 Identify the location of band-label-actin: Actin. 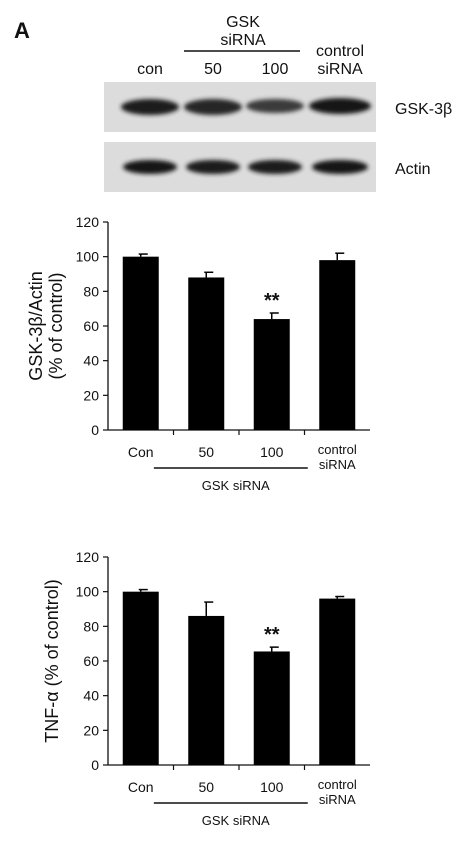
(413, 169).